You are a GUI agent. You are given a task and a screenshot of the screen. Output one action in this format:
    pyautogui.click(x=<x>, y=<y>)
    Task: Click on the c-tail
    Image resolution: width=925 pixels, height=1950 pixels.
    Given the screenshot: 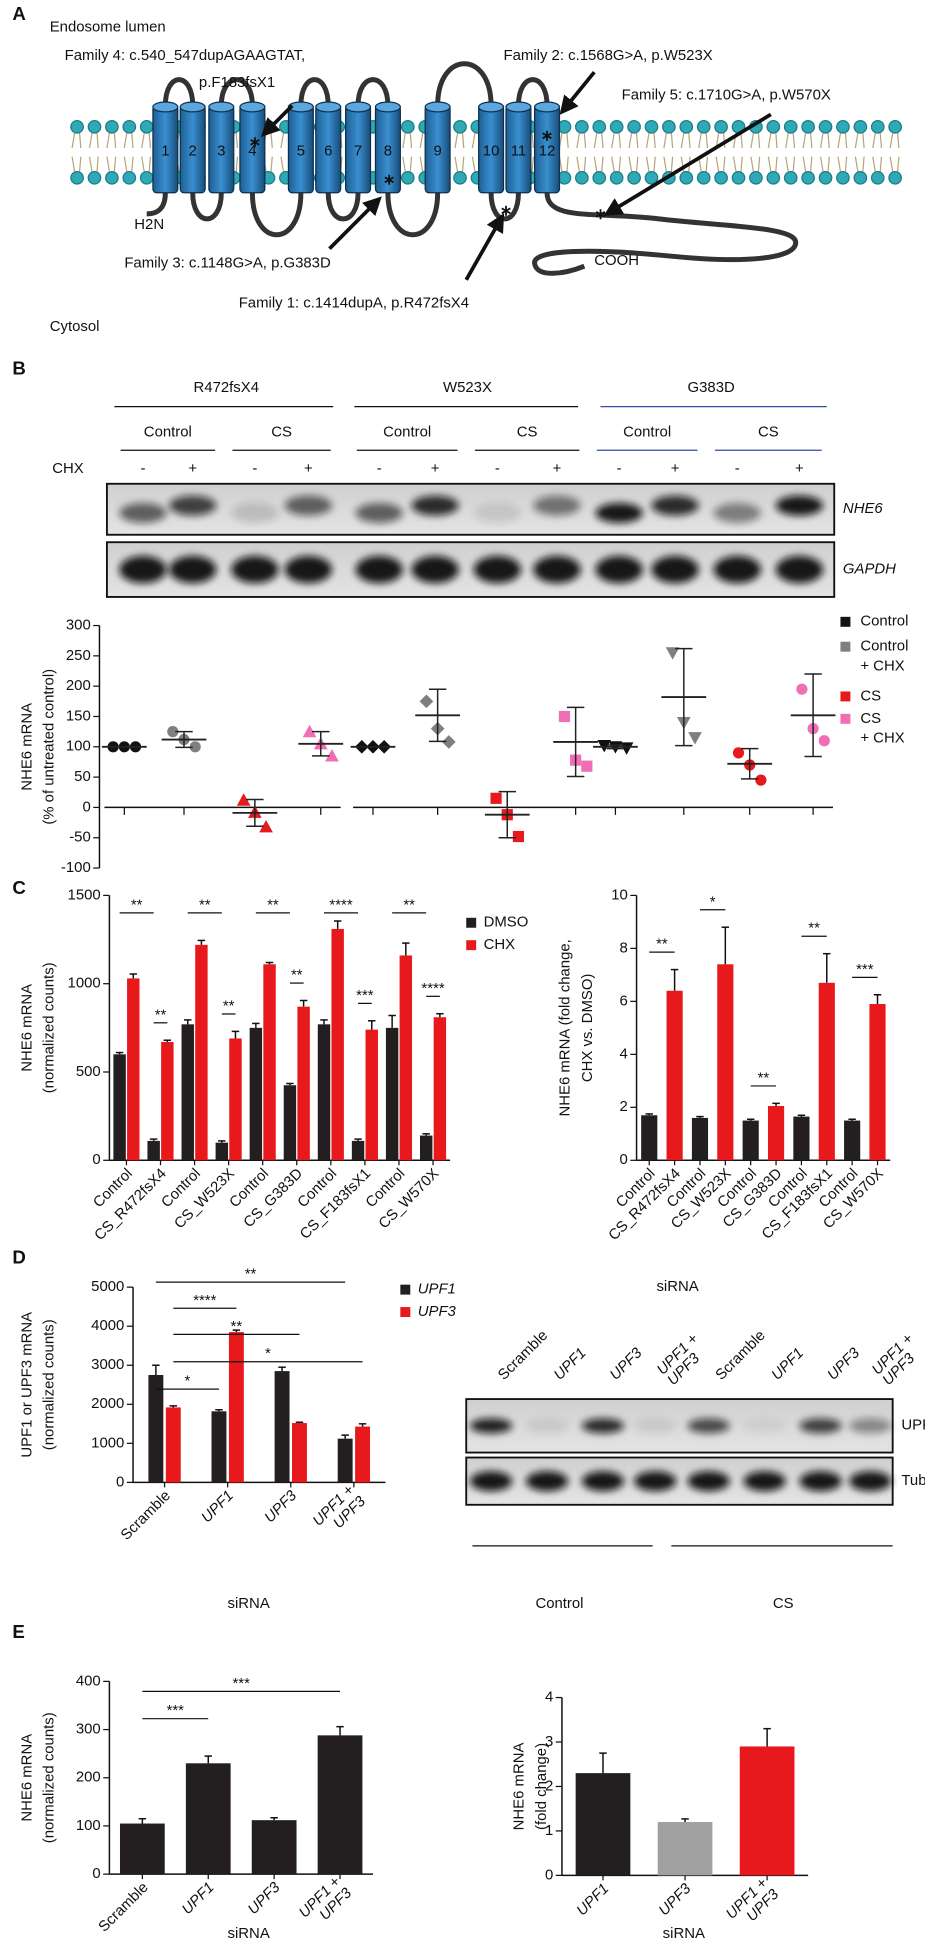 What is the action you would take?
    pyautogui.click(x=665, y=234)
    